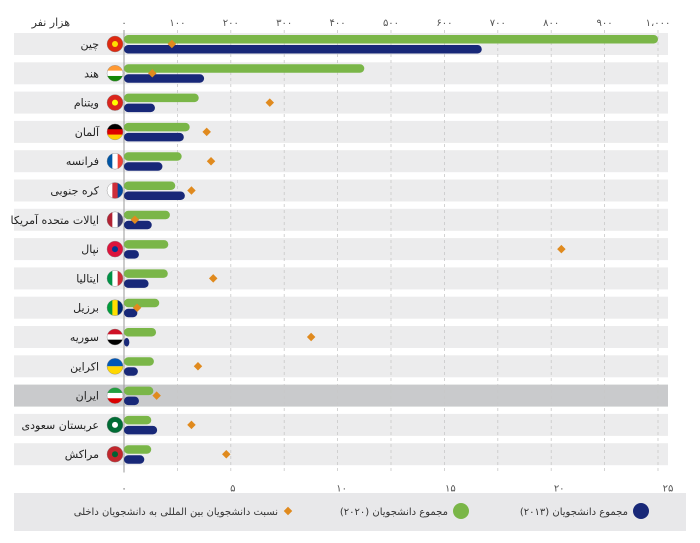 This screenshot has height=543, width=700. I want to click on top-tick-label: ۹۰۰, so click(605, 23).